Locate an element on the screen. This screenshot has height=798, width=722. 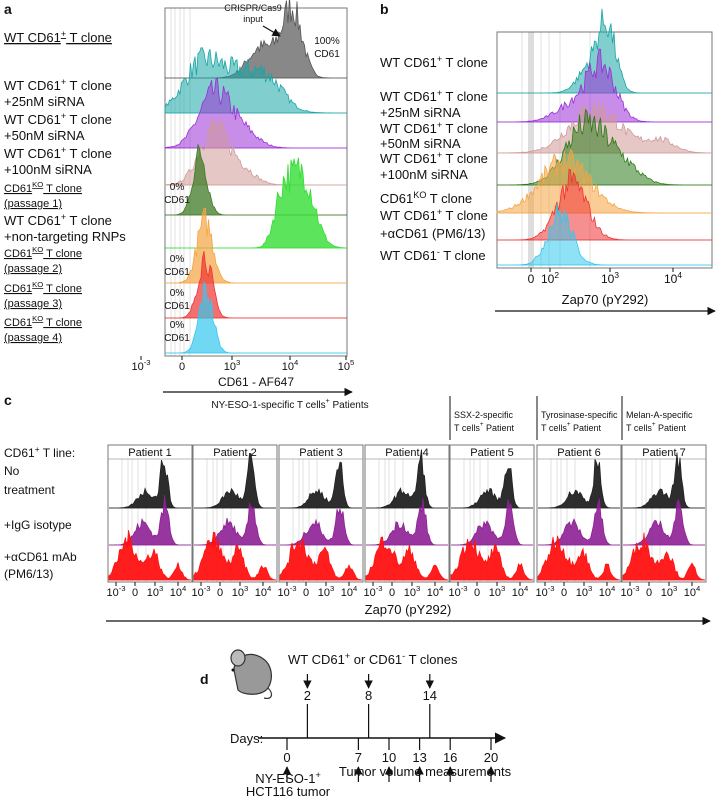
text-part: SSX-2-specific is located at coordinates (484, 415).